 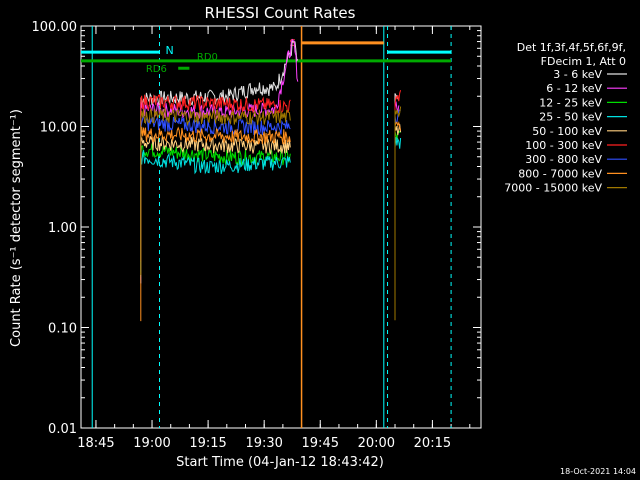 What do you see at coordinates (376, 443) in the screenshot?
I see `x-tick-label: 20:00` at bounding box center [376, 443].